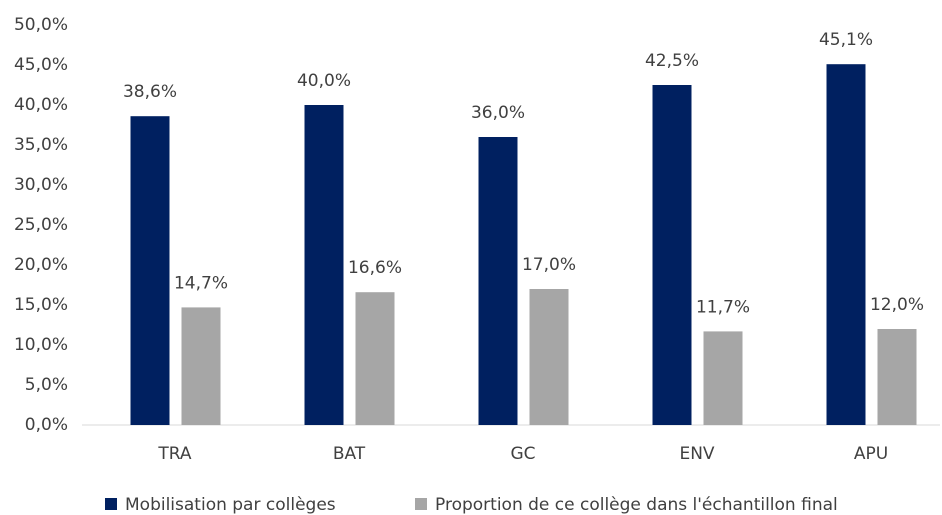 The width and height of the screenshot is (942, 515). Describe the element at coordinates (150, 92) in the screenshot. I see `data-label: 38,6%` at that location.